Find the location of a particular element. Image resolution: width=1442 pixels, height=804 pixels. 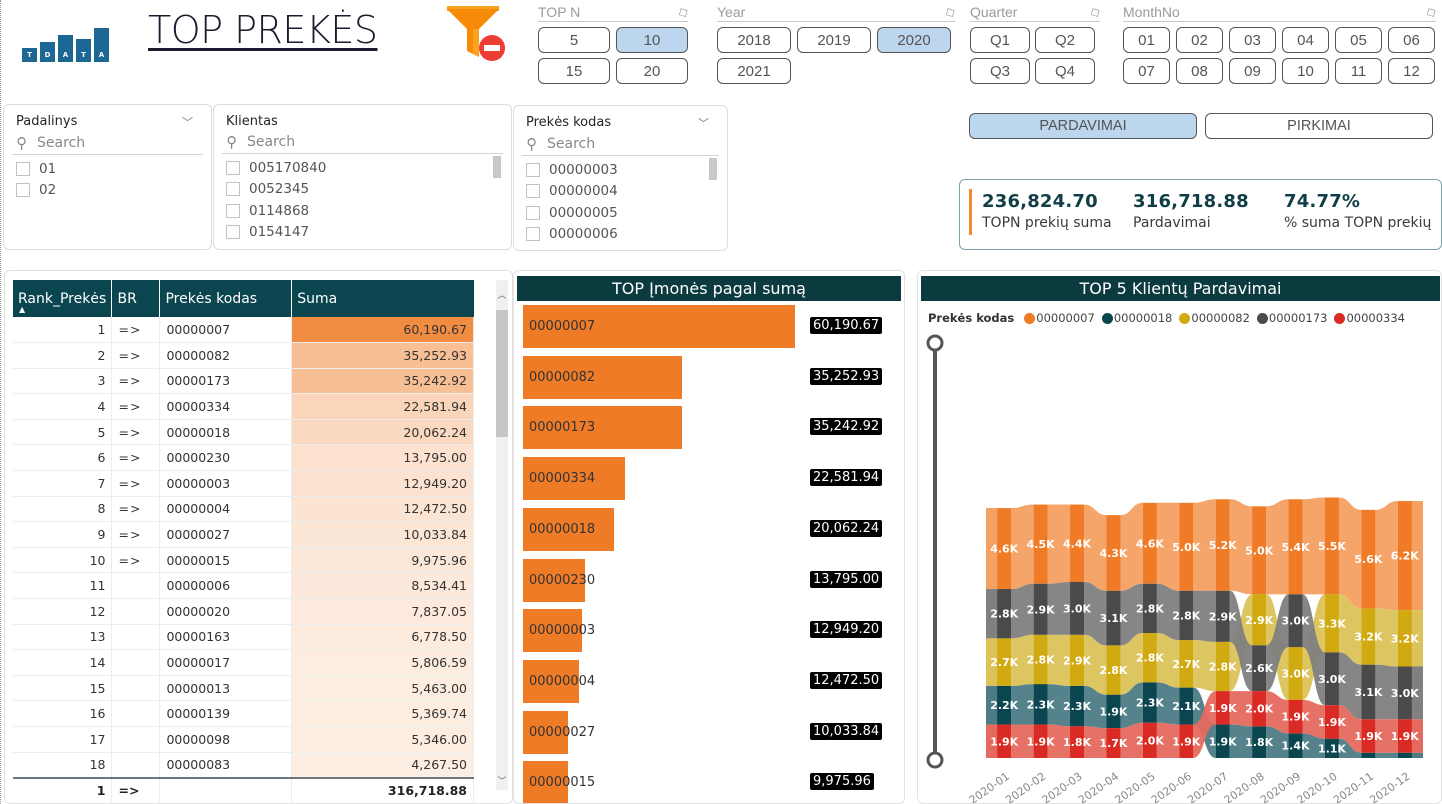

bar-row: 00000230 13,795.00 is located at coordinates (708, 580).